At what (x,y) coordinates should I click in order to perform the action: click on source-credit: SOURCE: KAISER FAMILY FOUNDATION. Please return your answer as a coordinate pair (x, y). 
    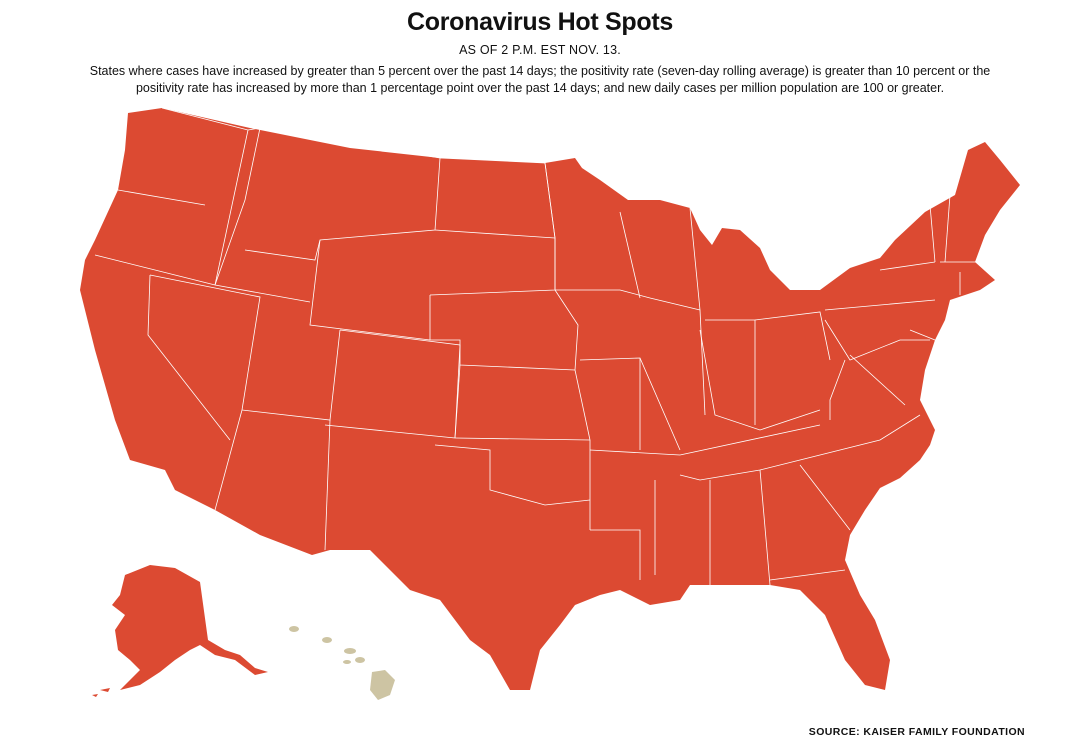
    Looking at the image, I should click on (916, 732).